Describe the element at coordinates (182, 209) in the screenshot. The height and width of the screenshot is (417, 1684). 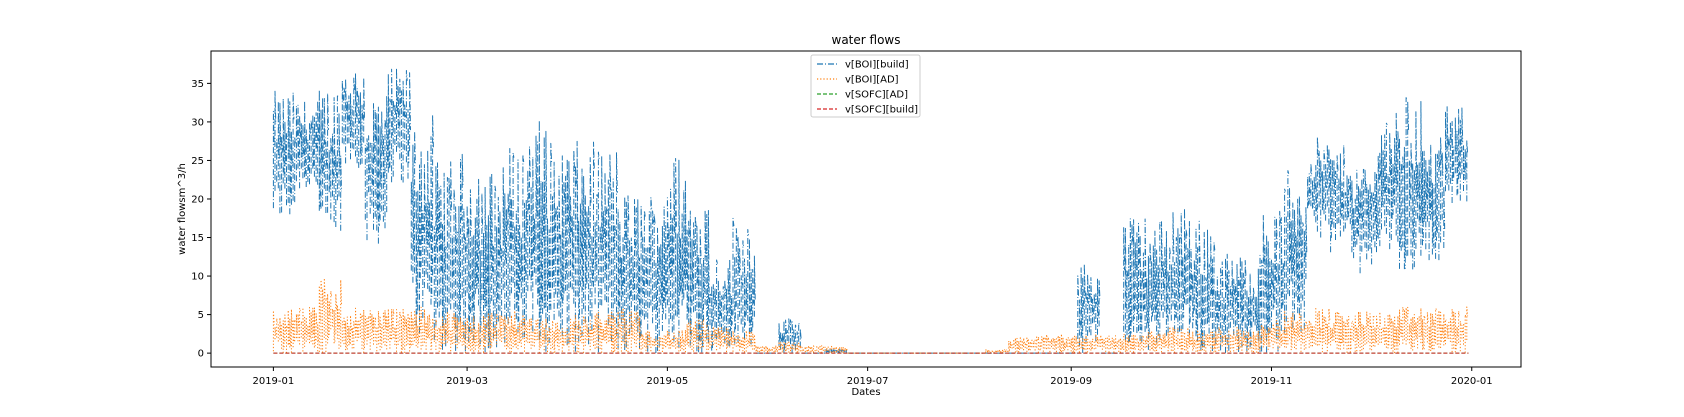
I see `y-axis-label: water flowsm^3/h` at that location.